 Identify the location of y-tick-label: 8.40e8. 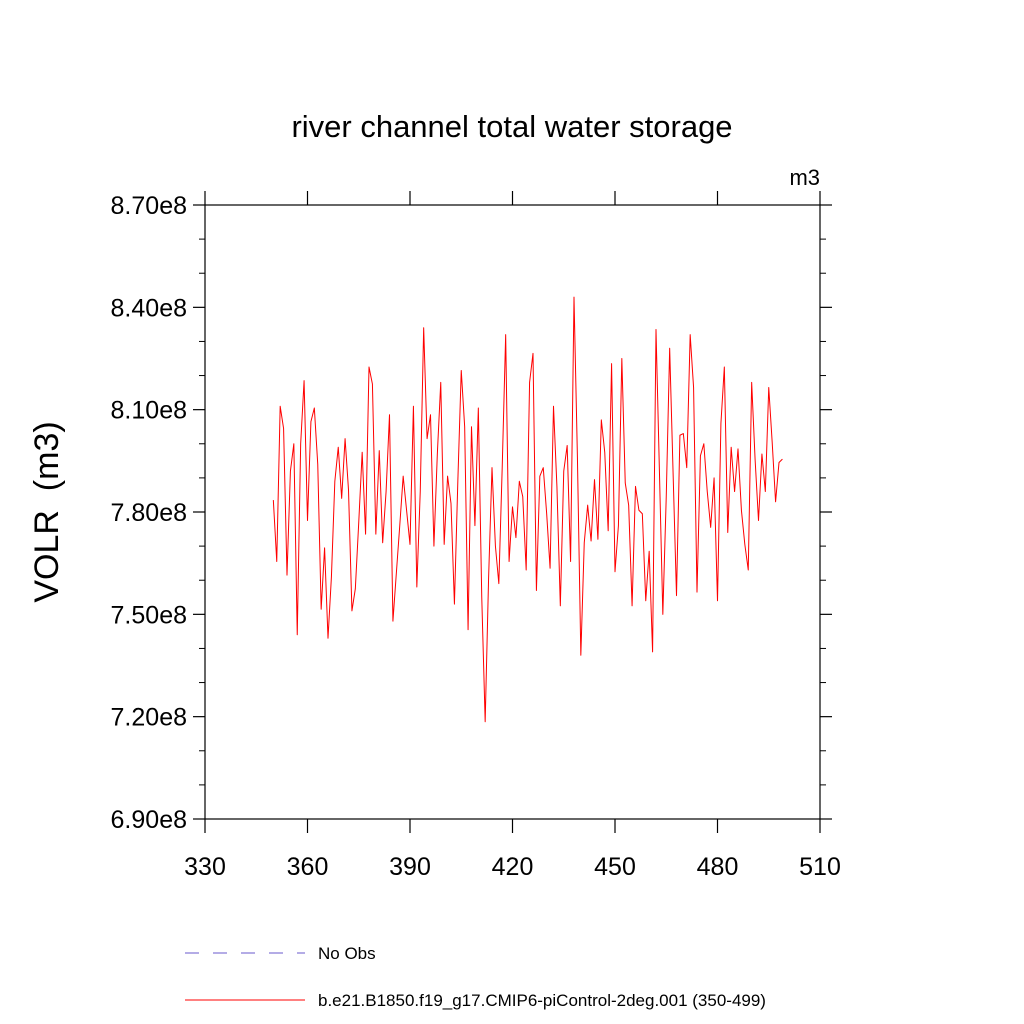
(149, 308).